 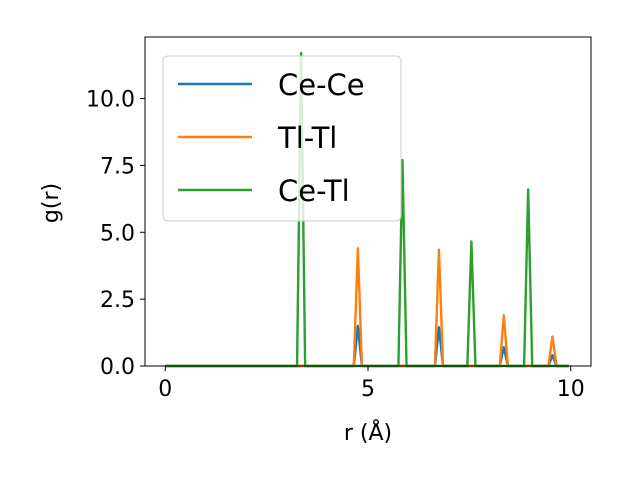 What do you see at coordinates (307, 138) in the screenshot?
I see `legend-label-tl-tl: Tl-Tl` at bounding box center [307, 138].